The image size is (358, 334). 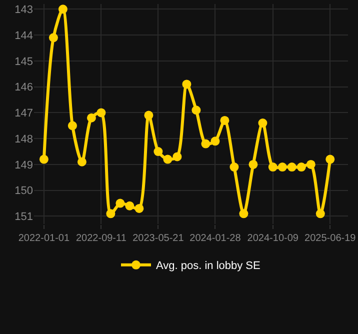 I want to click on x-tick-label: 2023-05-21, so click(x=158, y=238).